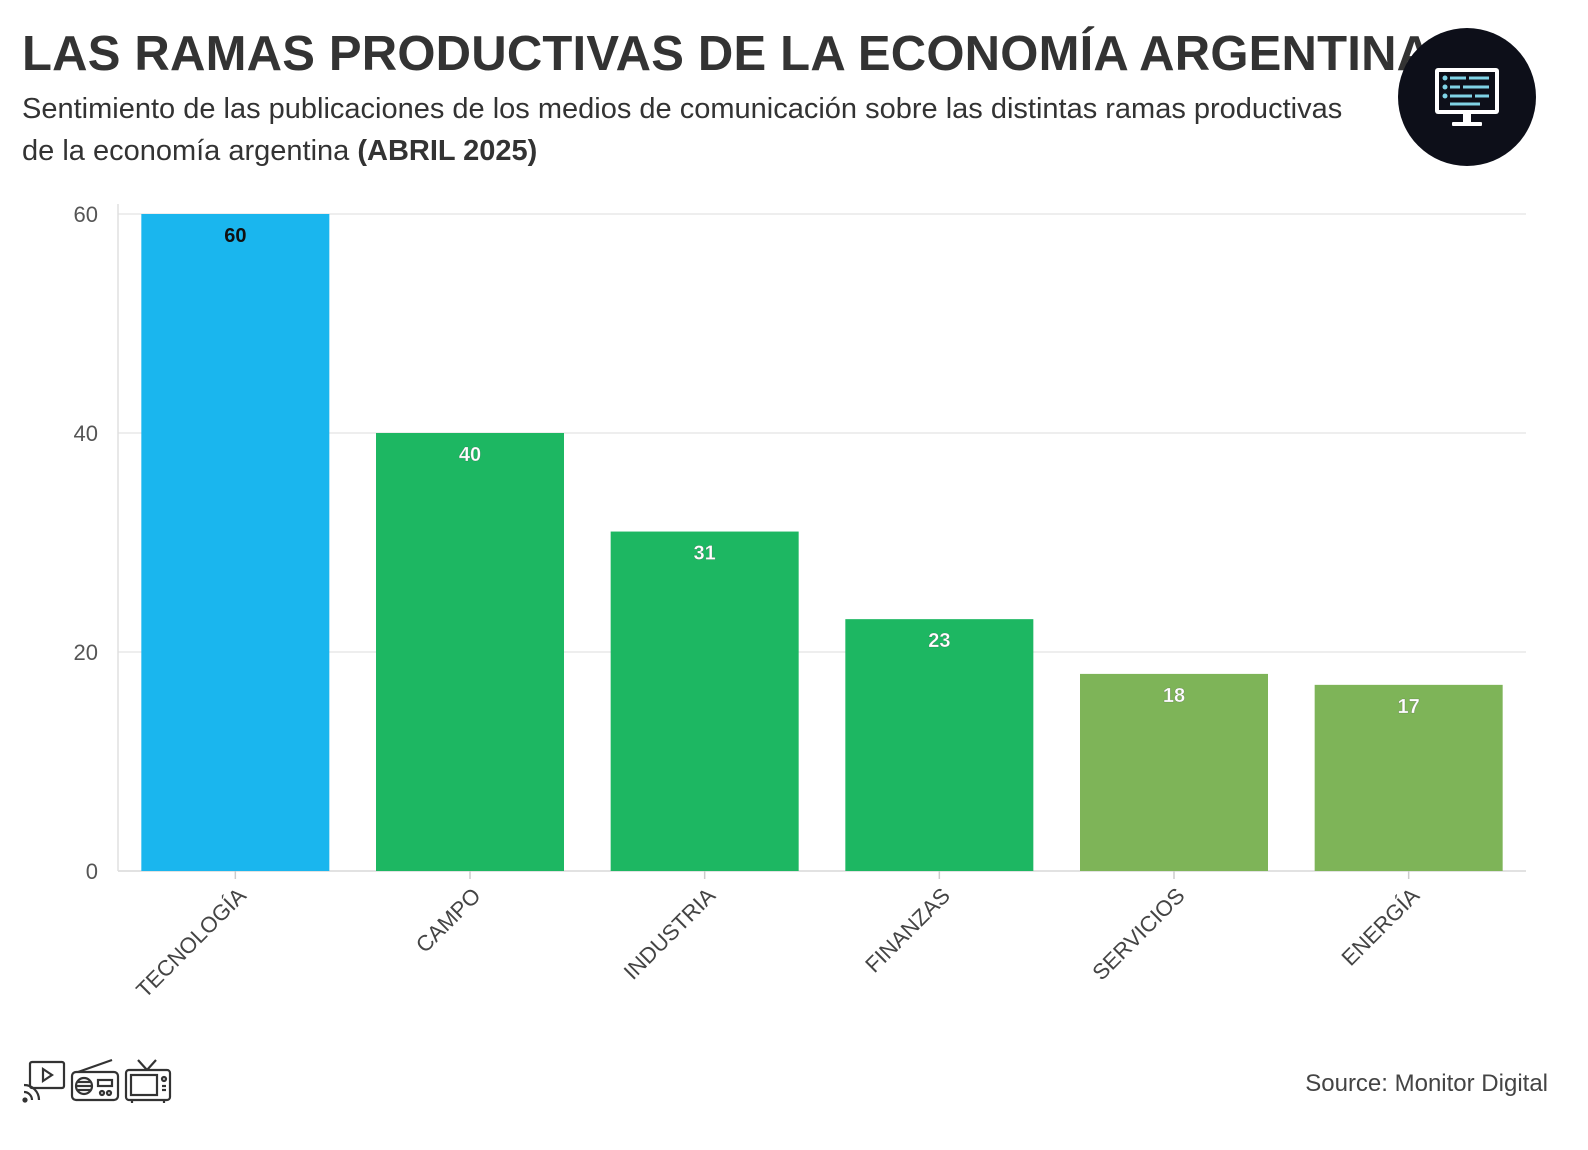  Describe the element at coordinates (1174, 772) in the screenshot. I see `bar-servicios` at that location.